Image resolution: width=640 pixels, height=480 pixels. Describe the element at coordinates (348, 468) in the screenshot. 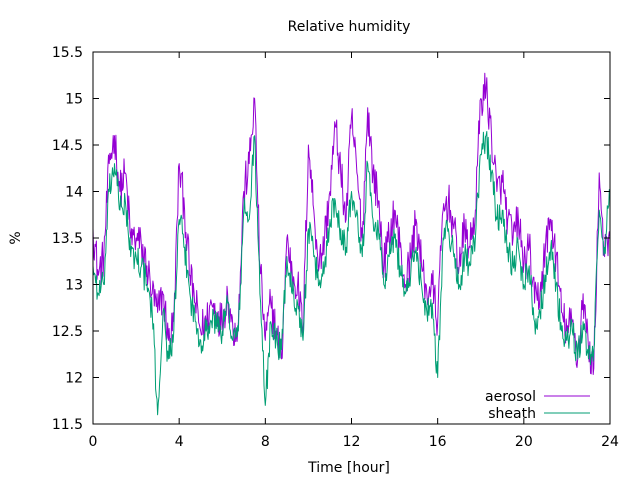

I see `x-axis-label: Time [hour]` at that location.